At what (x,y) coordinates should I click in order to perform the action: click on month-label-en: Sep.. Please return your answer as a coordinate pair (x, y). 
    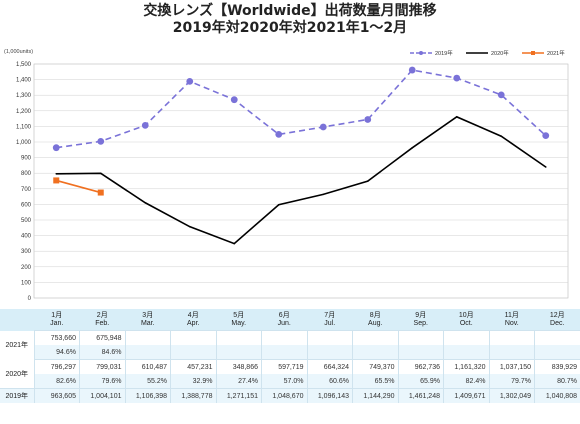
    Looking at the image, I should click on (420, 323).